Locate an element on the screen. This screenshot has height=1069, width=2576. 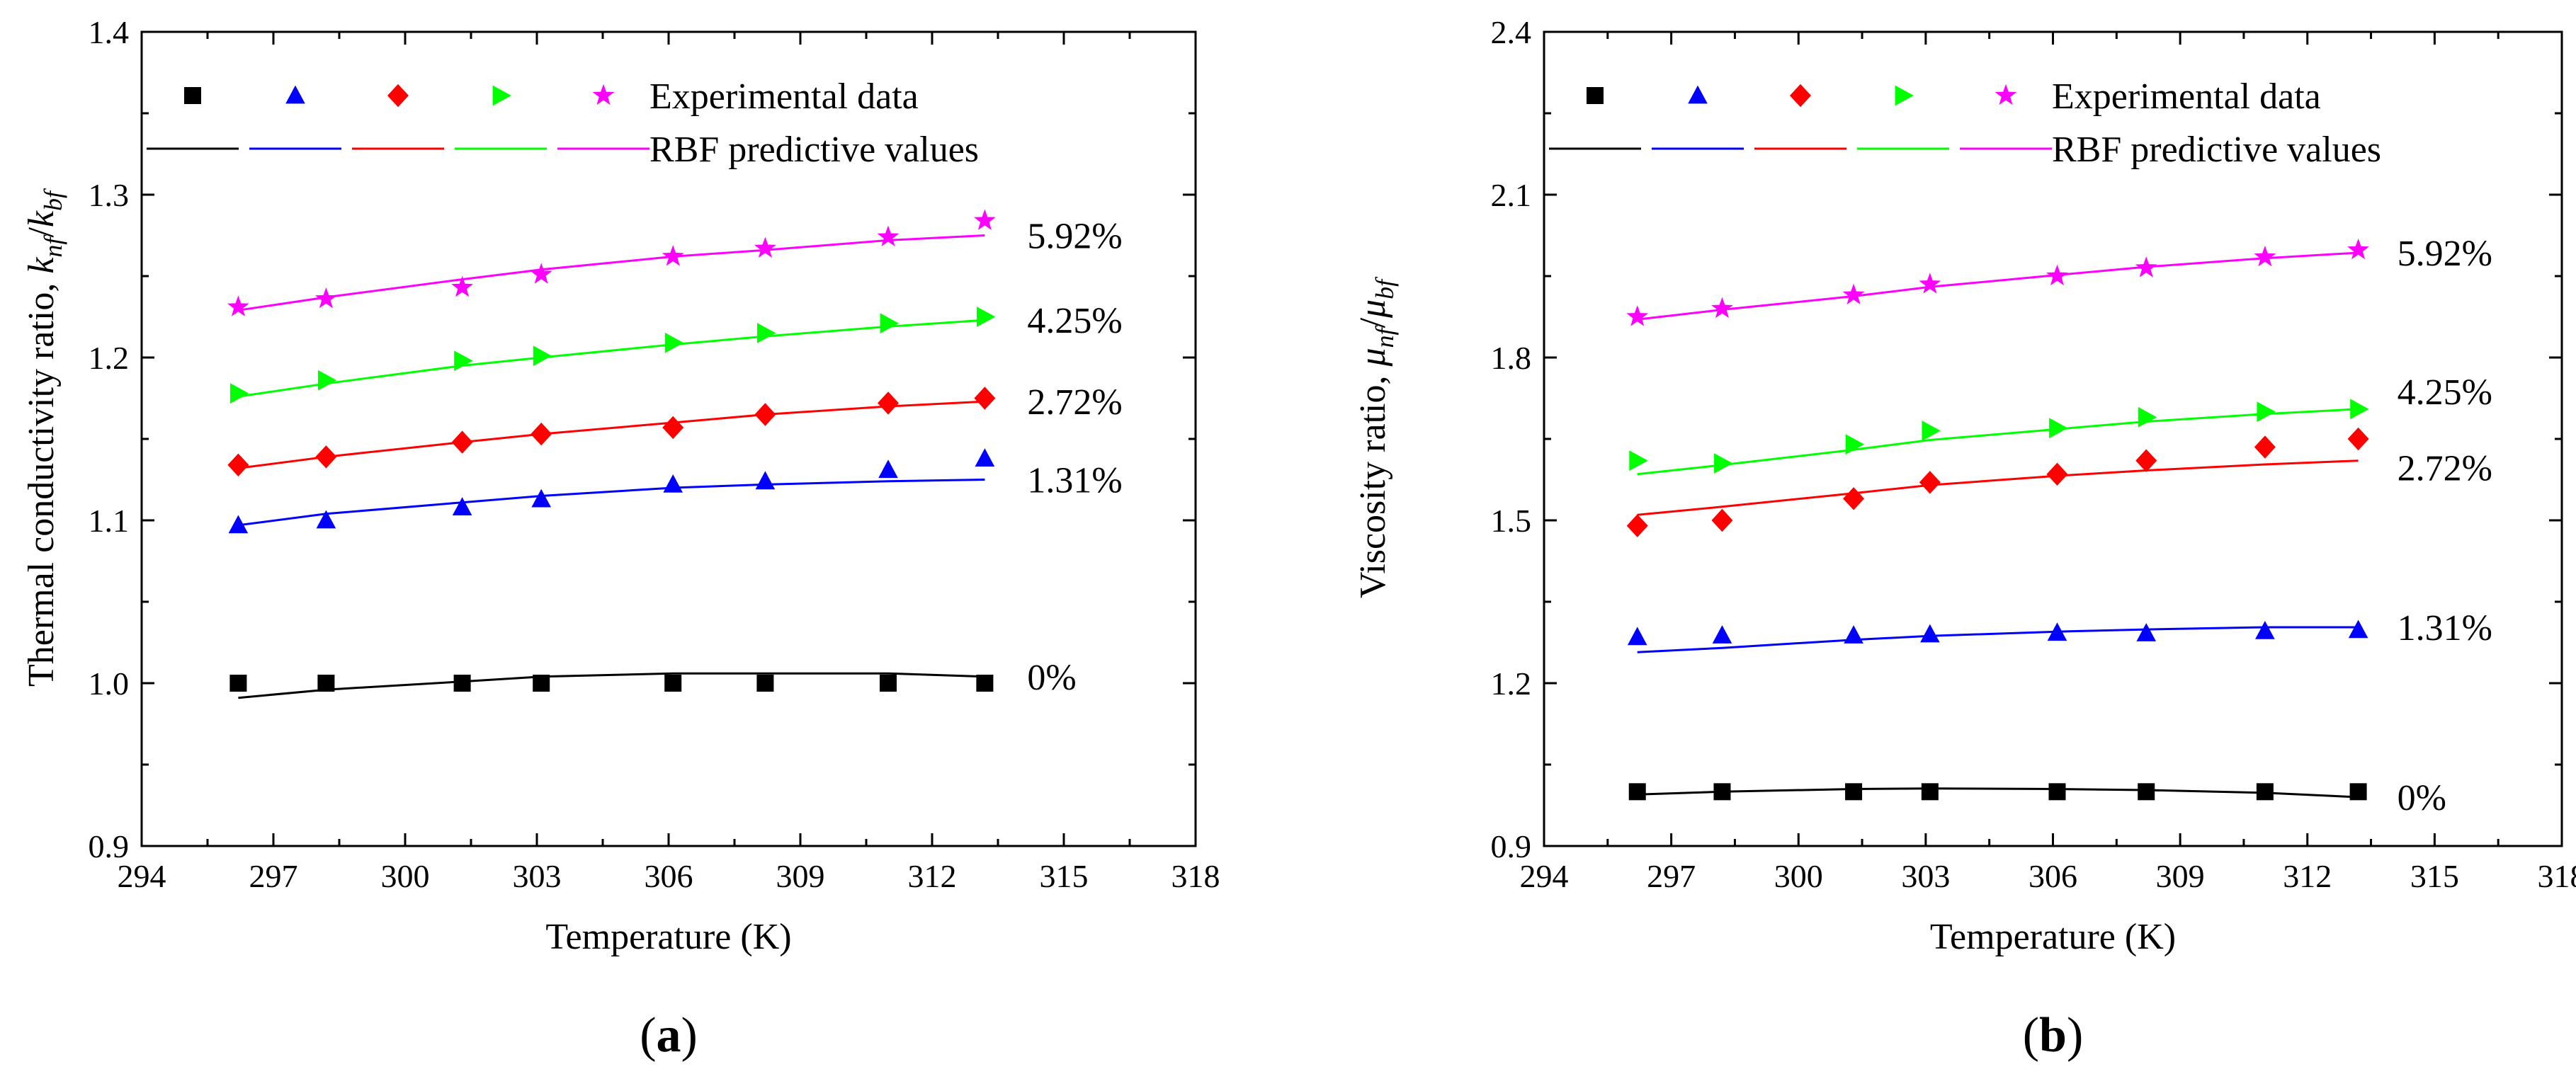
y-axis-label-sub-num: nf is located at coordinates (53, 246).